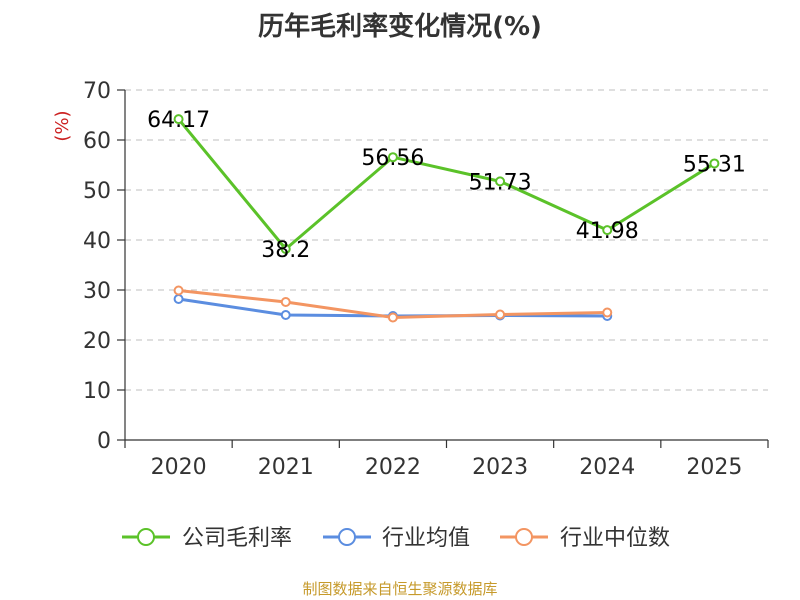 The image size is (800, 600). What do you see at coordinates (178, 299) in the screenshot?
I see `data-point-s1-2020` at bounding box center [178, 299].